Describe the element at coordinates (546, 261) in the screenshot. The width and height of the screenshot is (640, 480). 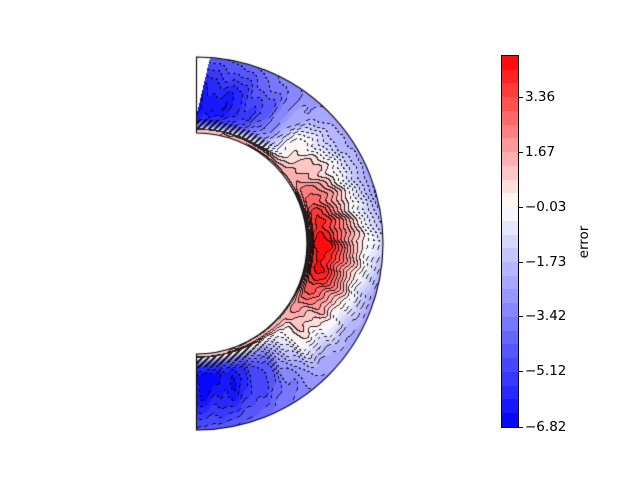
I see `colorbar-tick-label: −1.73` at that location.